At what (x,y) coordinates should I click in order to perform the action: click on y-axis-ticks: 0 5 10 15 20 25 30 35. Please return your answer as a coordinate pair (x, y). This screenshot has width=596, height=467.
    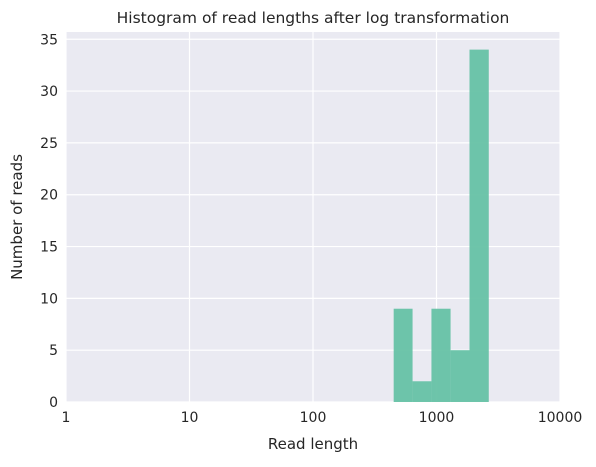
    Looking at the image, I should click on (49, 221).